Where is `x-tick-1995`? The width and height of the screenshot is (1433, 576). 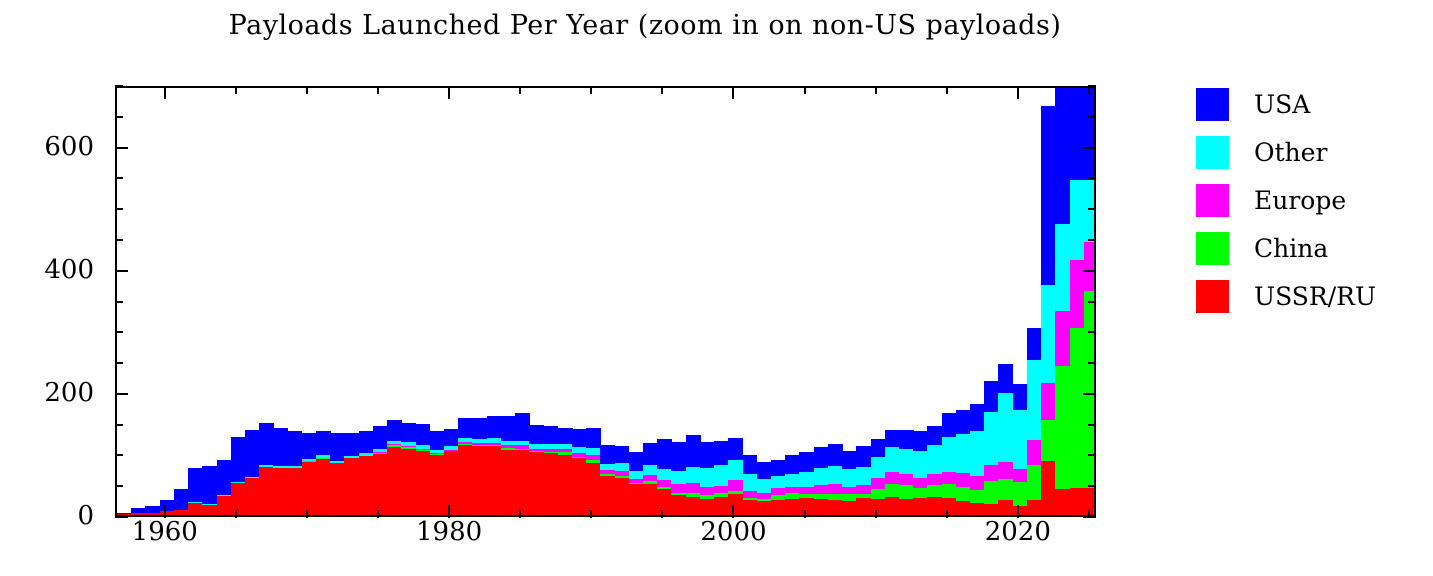
x-tick-1995 is located at coordinates (662, 514).